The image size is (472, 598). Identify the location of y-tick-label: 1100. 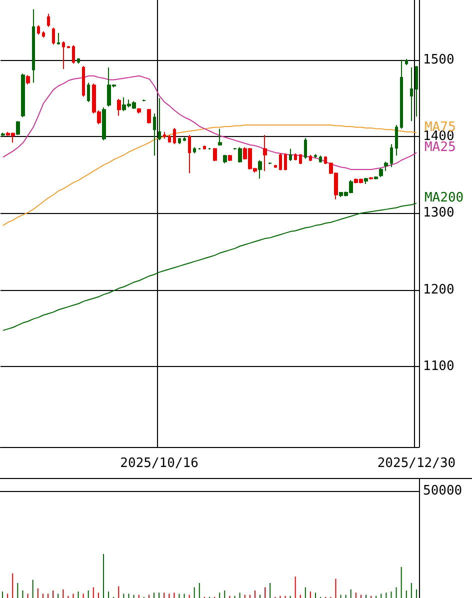
(438, 366).